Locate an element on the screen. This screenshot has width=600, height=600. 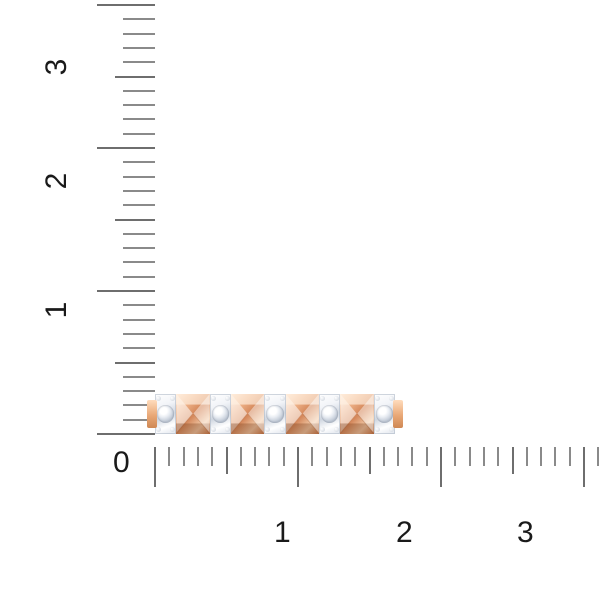
horizontal-tick-2.5 is located at coordinates (512, 460).